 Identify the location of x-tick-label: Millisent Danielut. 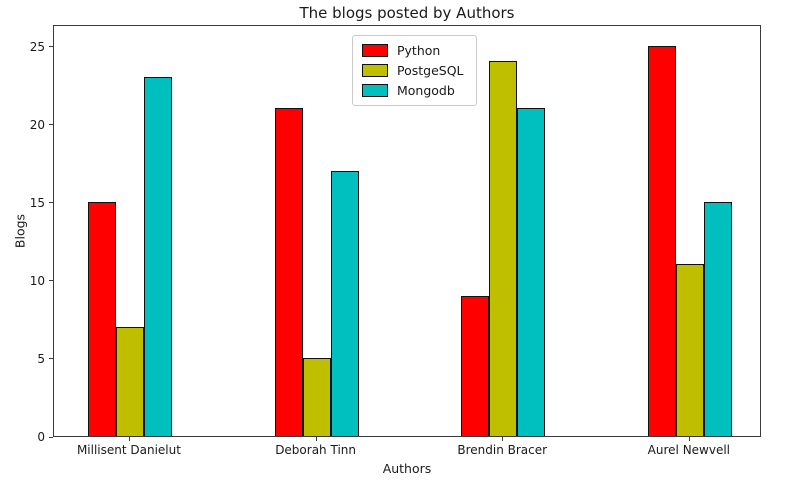
(128, 450).